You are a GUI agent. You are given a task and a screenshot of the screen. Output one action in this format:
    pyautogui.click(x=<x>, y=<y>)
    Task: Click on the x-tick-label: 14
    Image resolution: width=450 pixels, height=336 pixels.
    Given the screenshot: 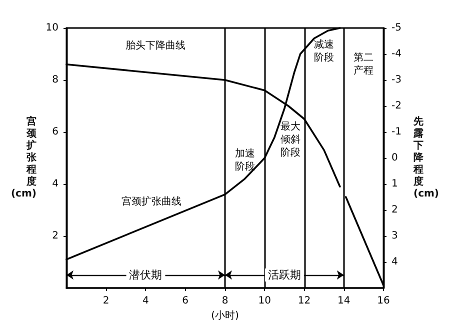 What is the action you would take?
    pyautogui.click(x=344, y=301)
    